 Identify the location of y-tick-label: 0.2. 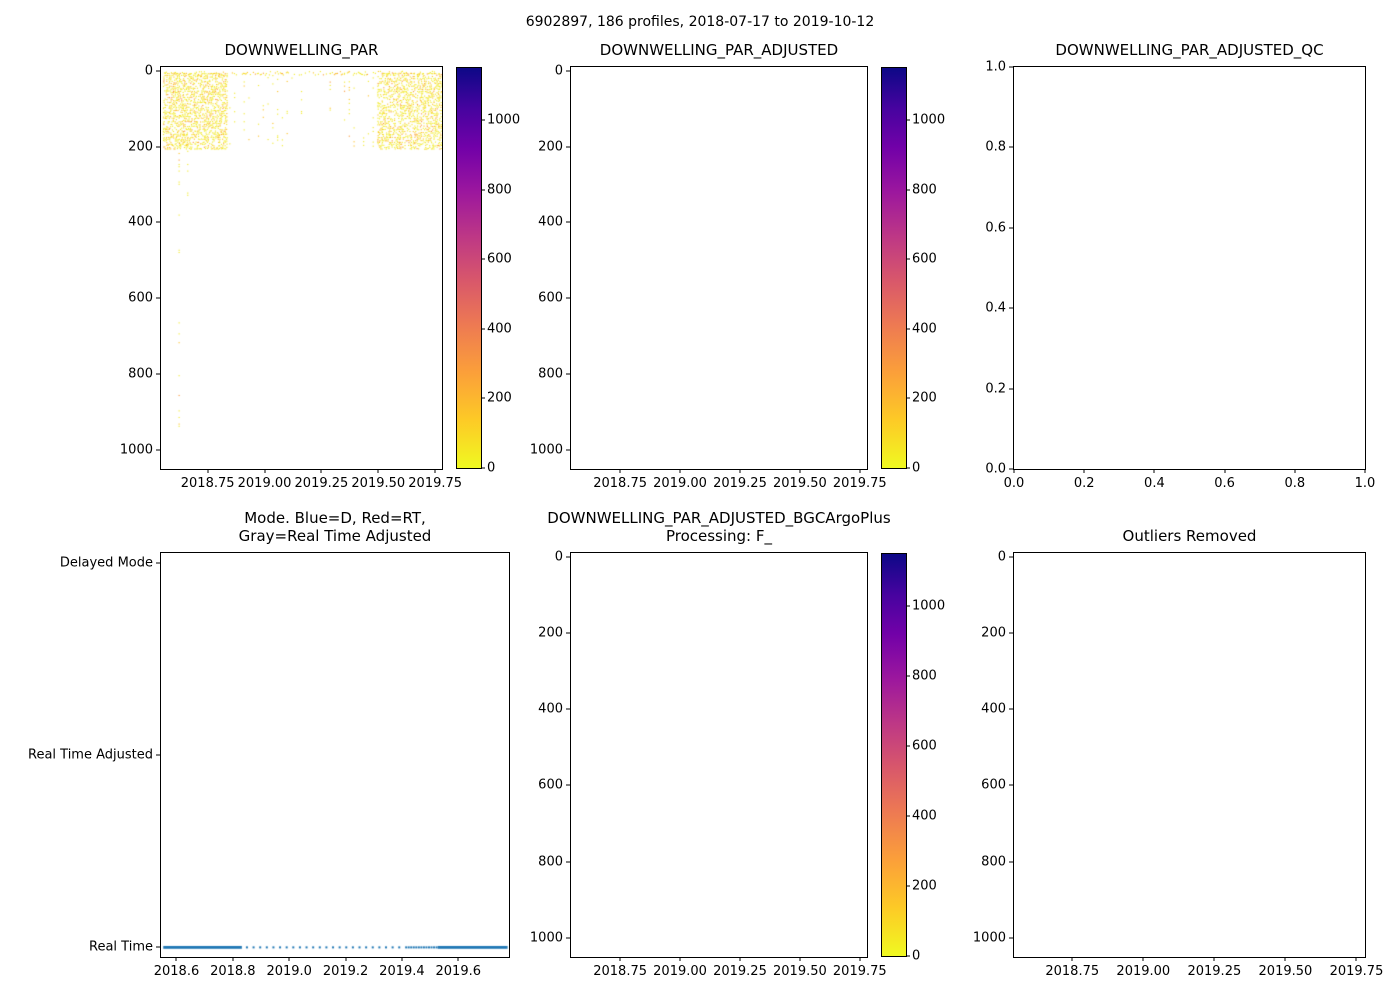
(995, 389).